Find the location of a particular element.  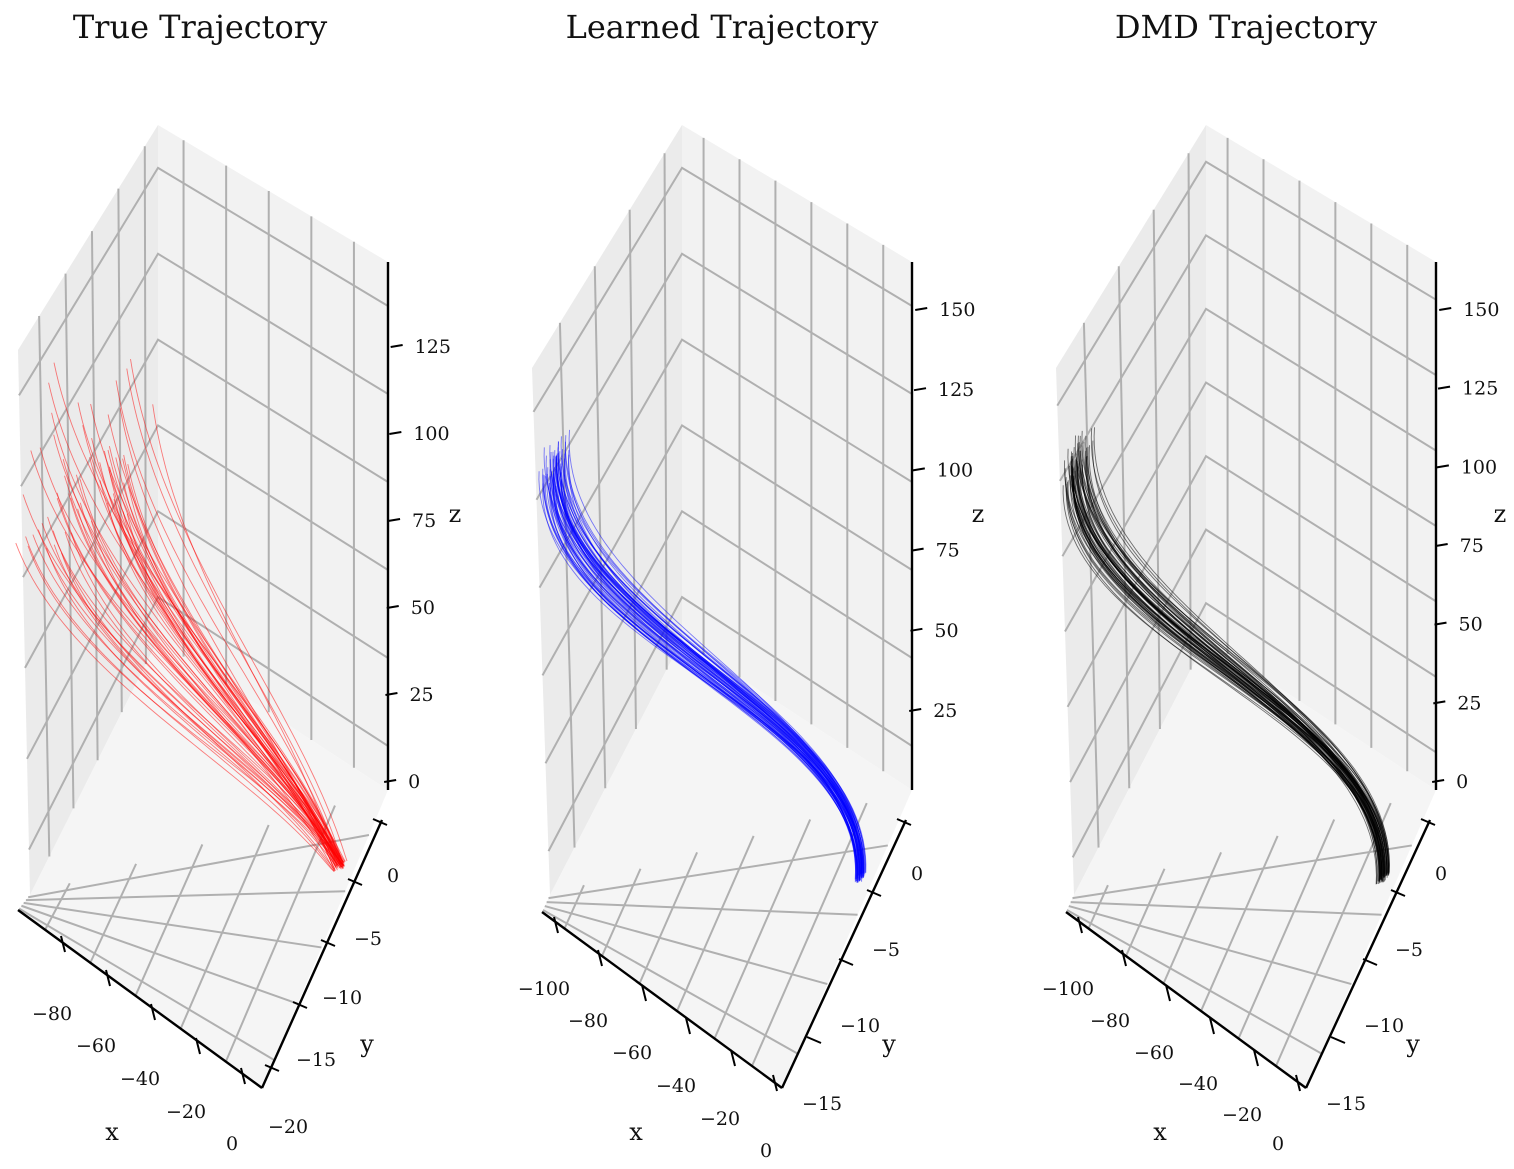

z-axis-label: z is located at coordinates (1500, 514).